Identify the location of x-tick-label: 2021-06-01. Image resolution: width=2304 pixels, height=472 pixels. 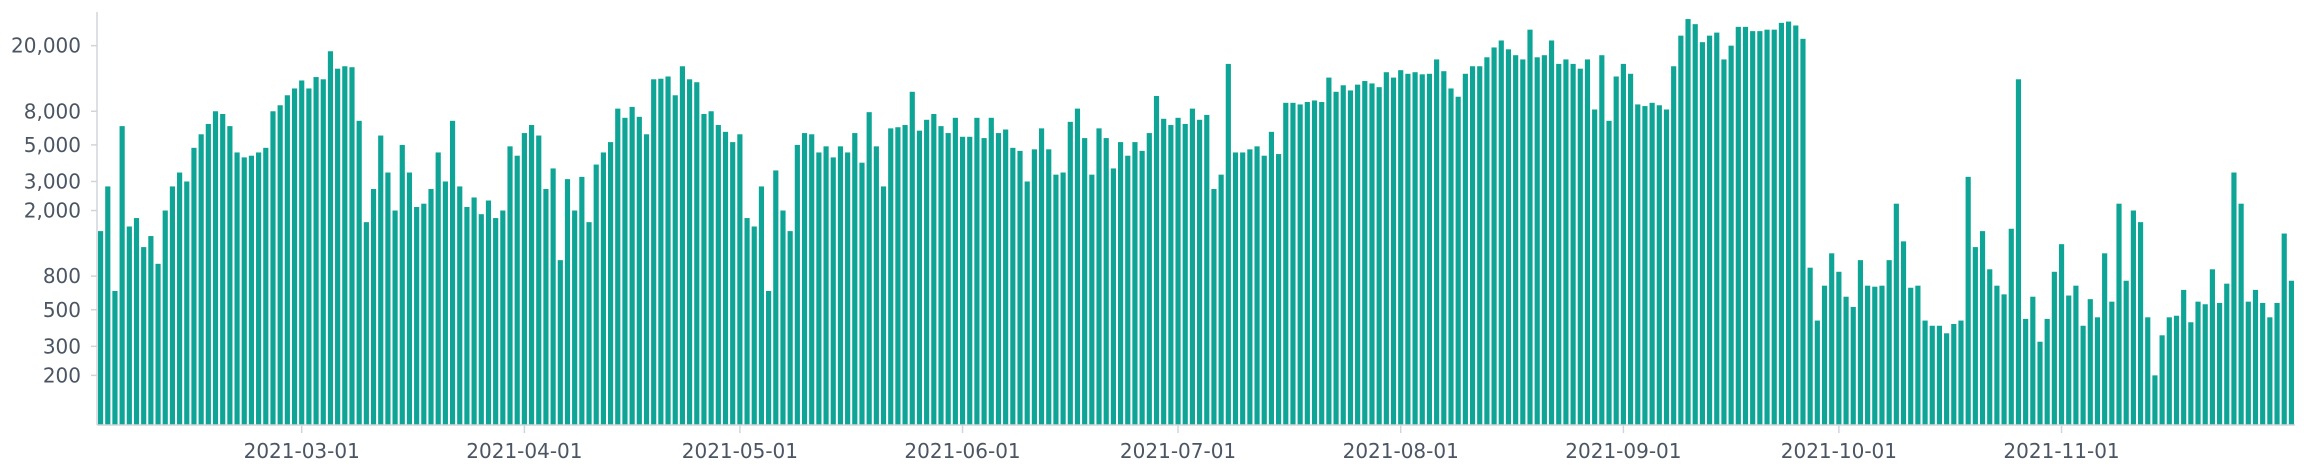
(962, 451).